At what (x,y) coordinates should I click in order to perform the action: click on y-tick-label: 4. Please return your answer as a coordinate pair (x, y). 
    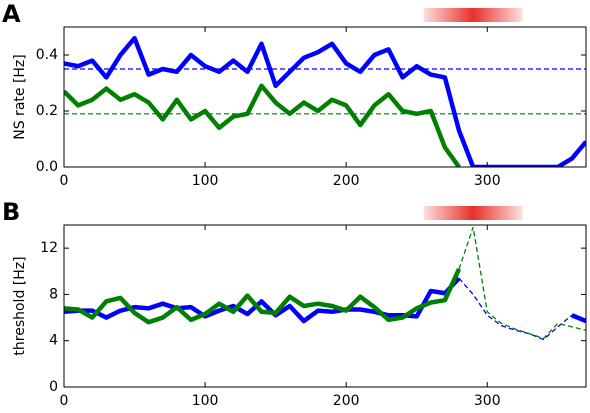
    Looking at the image, I should click on (53, 341).